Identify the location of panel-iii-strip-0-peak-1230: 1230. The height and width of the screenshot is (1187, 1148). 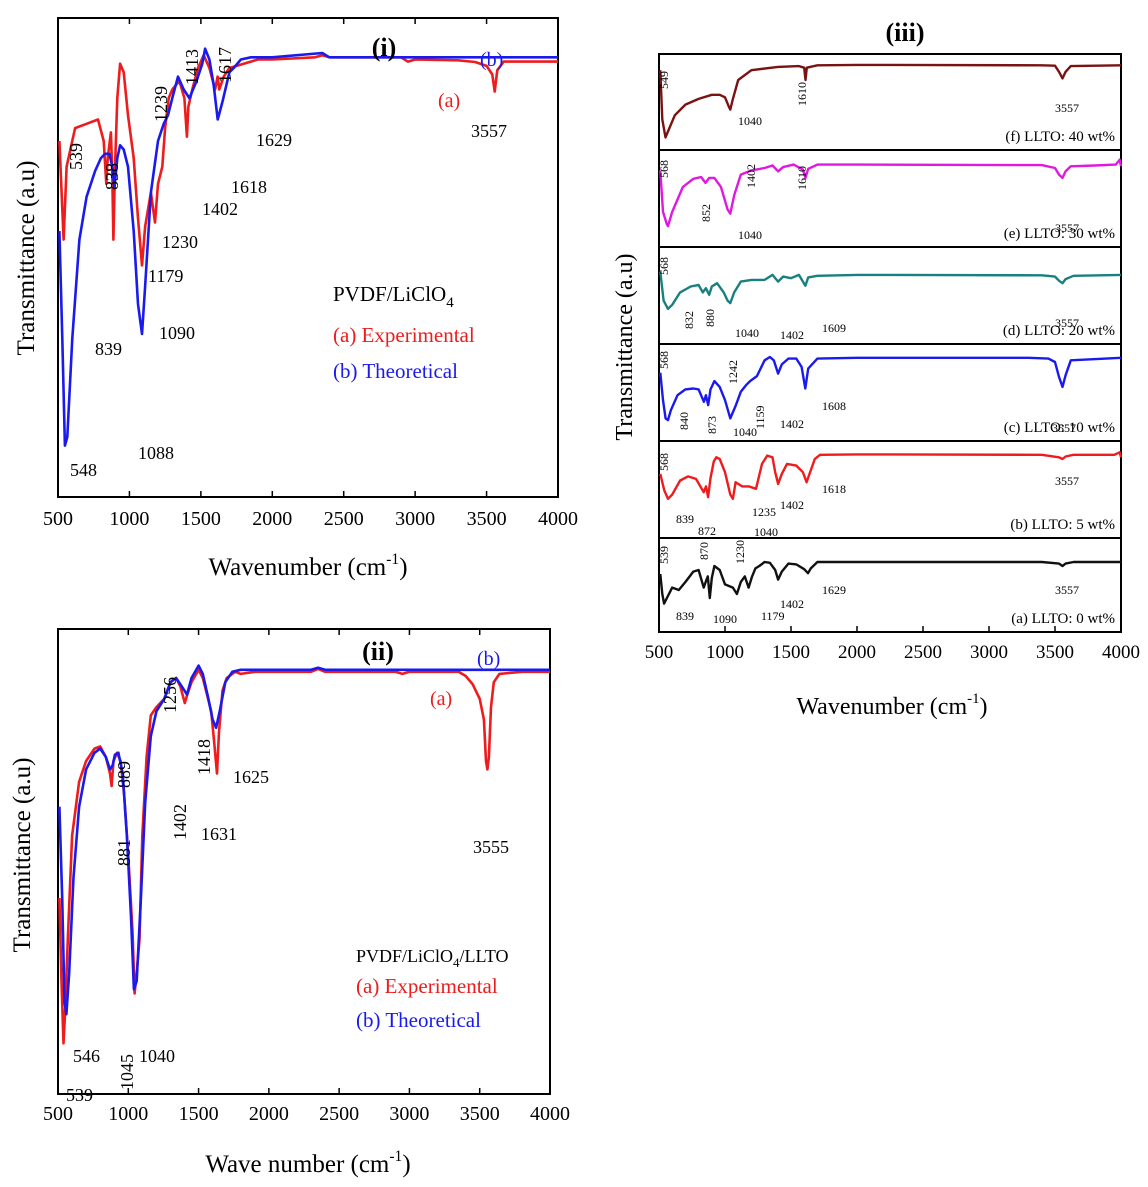
(740, 552).